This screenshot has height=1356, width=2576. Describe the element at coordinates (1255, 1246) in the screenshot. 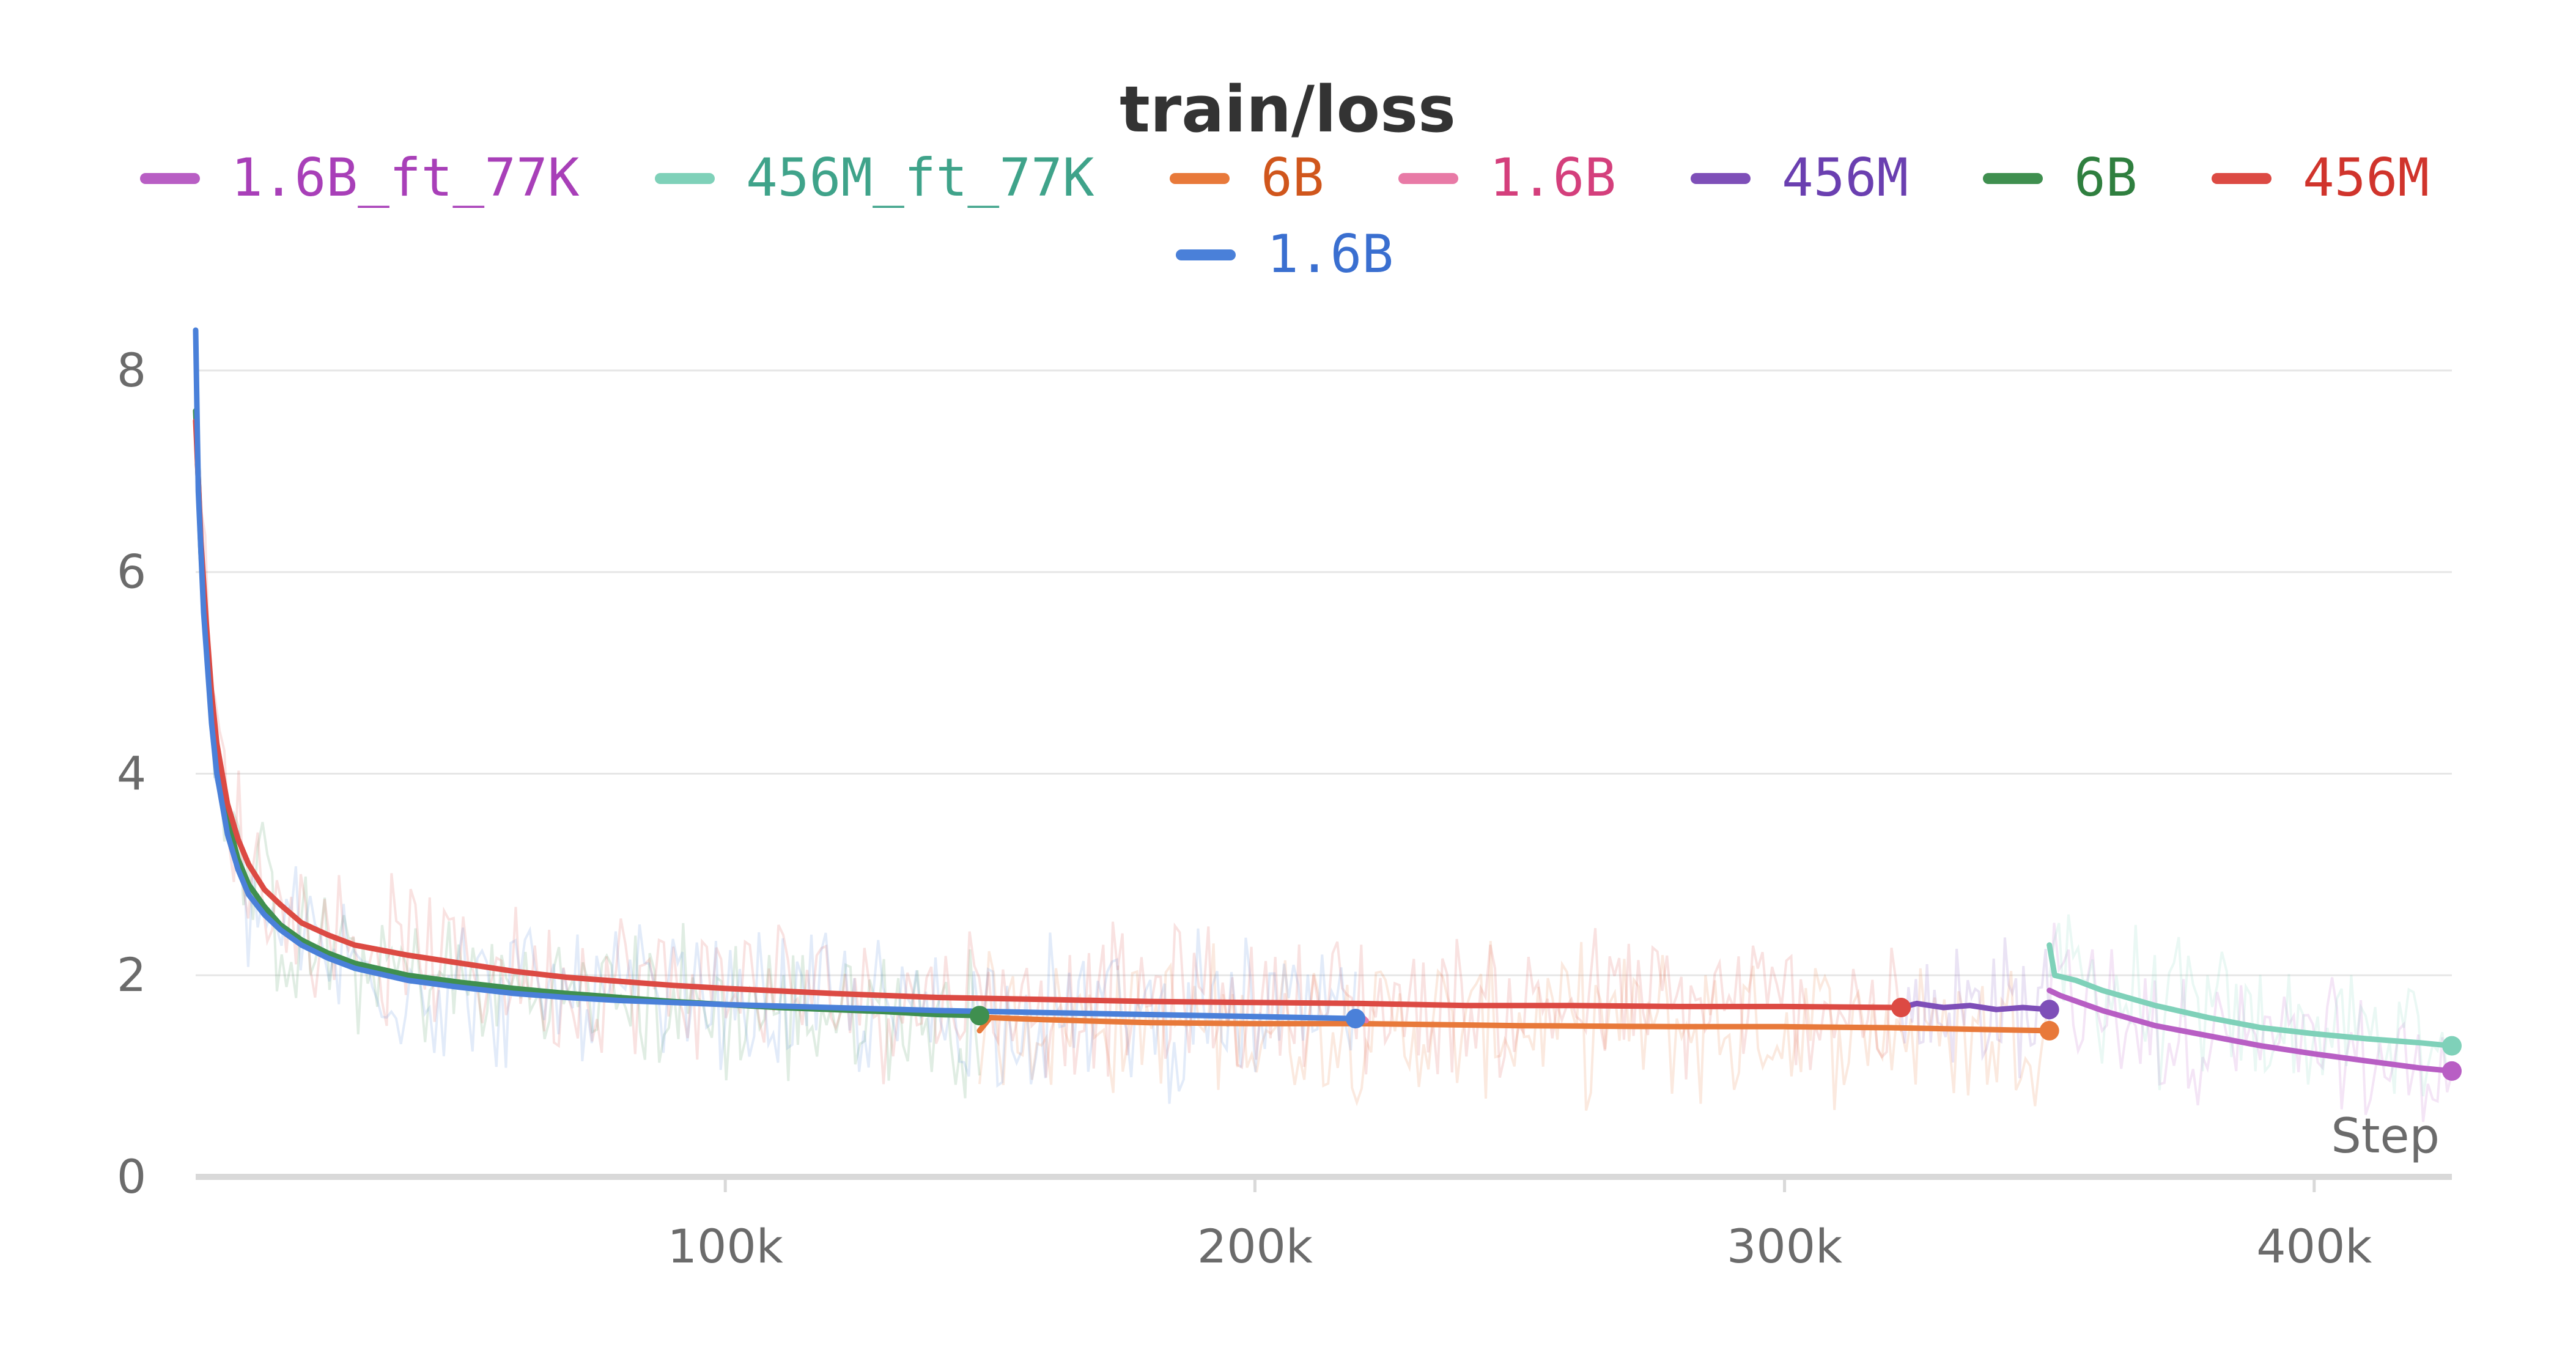

I see `x-tick-label: 200k` at that location.